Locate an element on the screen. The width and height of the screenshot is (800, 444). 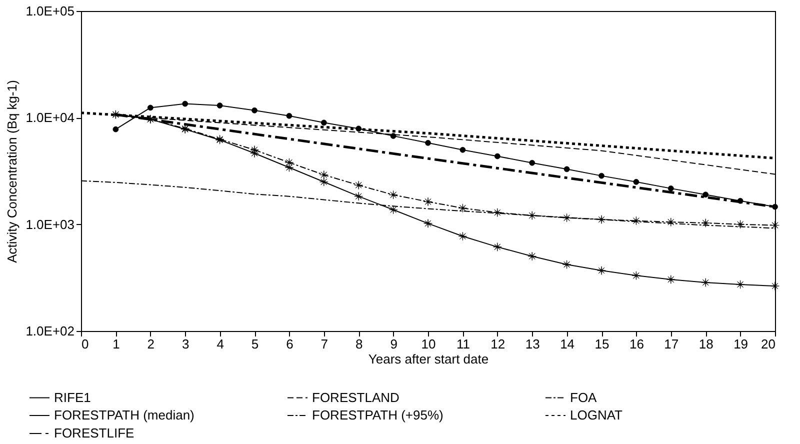
y-tick-label: 1.0E+04 is located at coordinates (50, 118).